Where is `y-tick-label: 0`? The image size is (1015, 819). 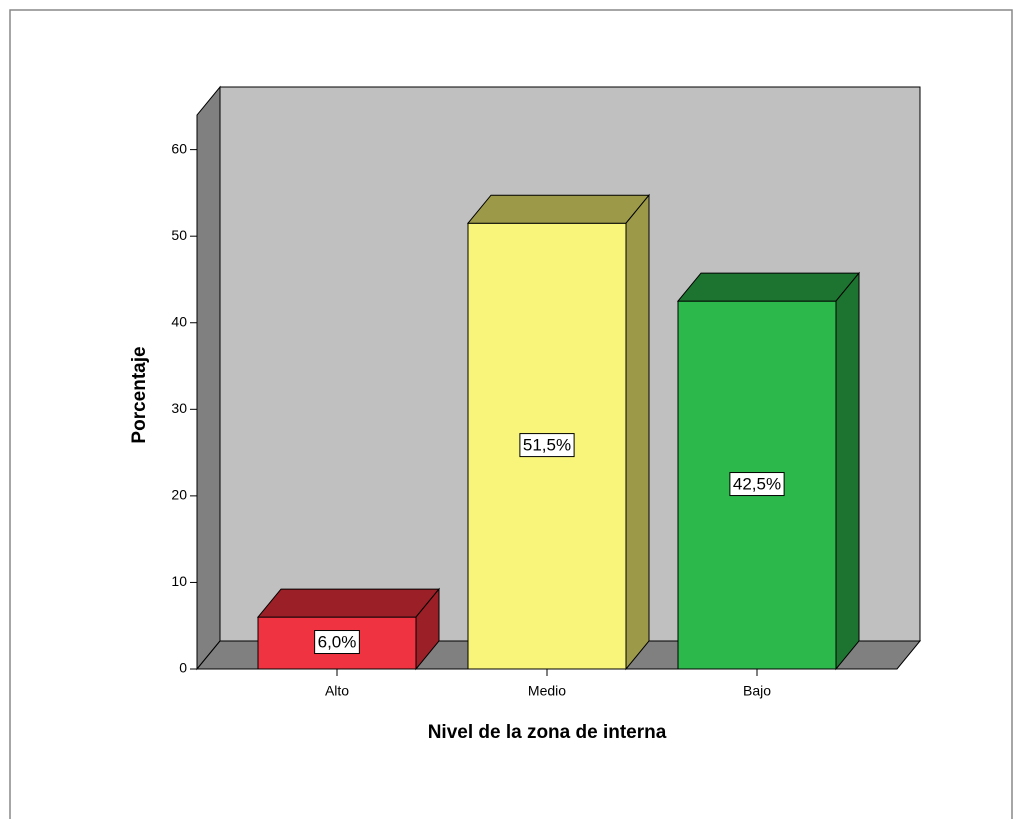 y-tick-label: 0 is located at coordinates (183, 668).